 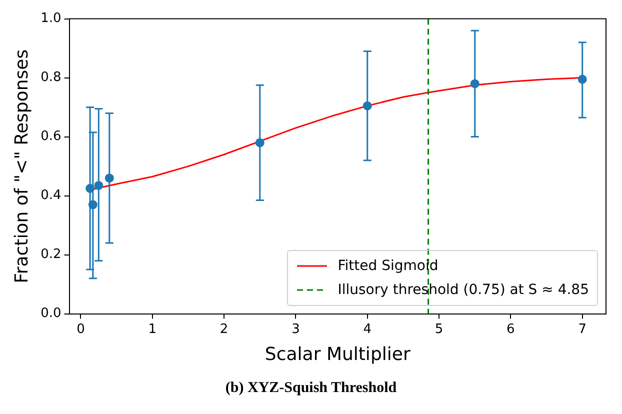 I want to click on legend-label: Fitted Sigmoid, so click(x=388, y=266).